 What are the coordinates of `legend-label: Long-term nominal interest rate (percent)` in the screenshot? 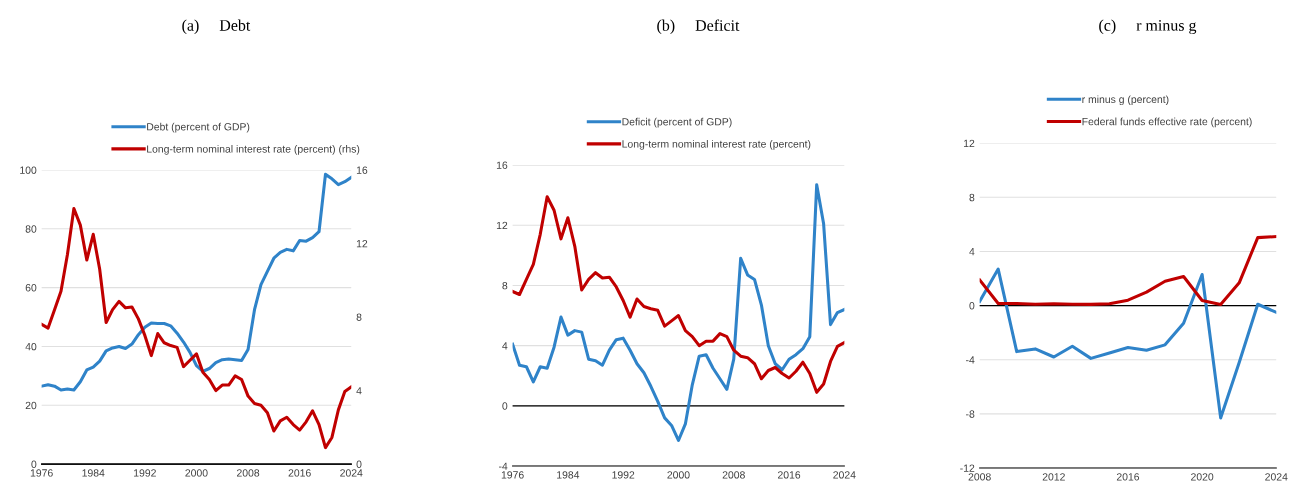 It's located at (716, 144).